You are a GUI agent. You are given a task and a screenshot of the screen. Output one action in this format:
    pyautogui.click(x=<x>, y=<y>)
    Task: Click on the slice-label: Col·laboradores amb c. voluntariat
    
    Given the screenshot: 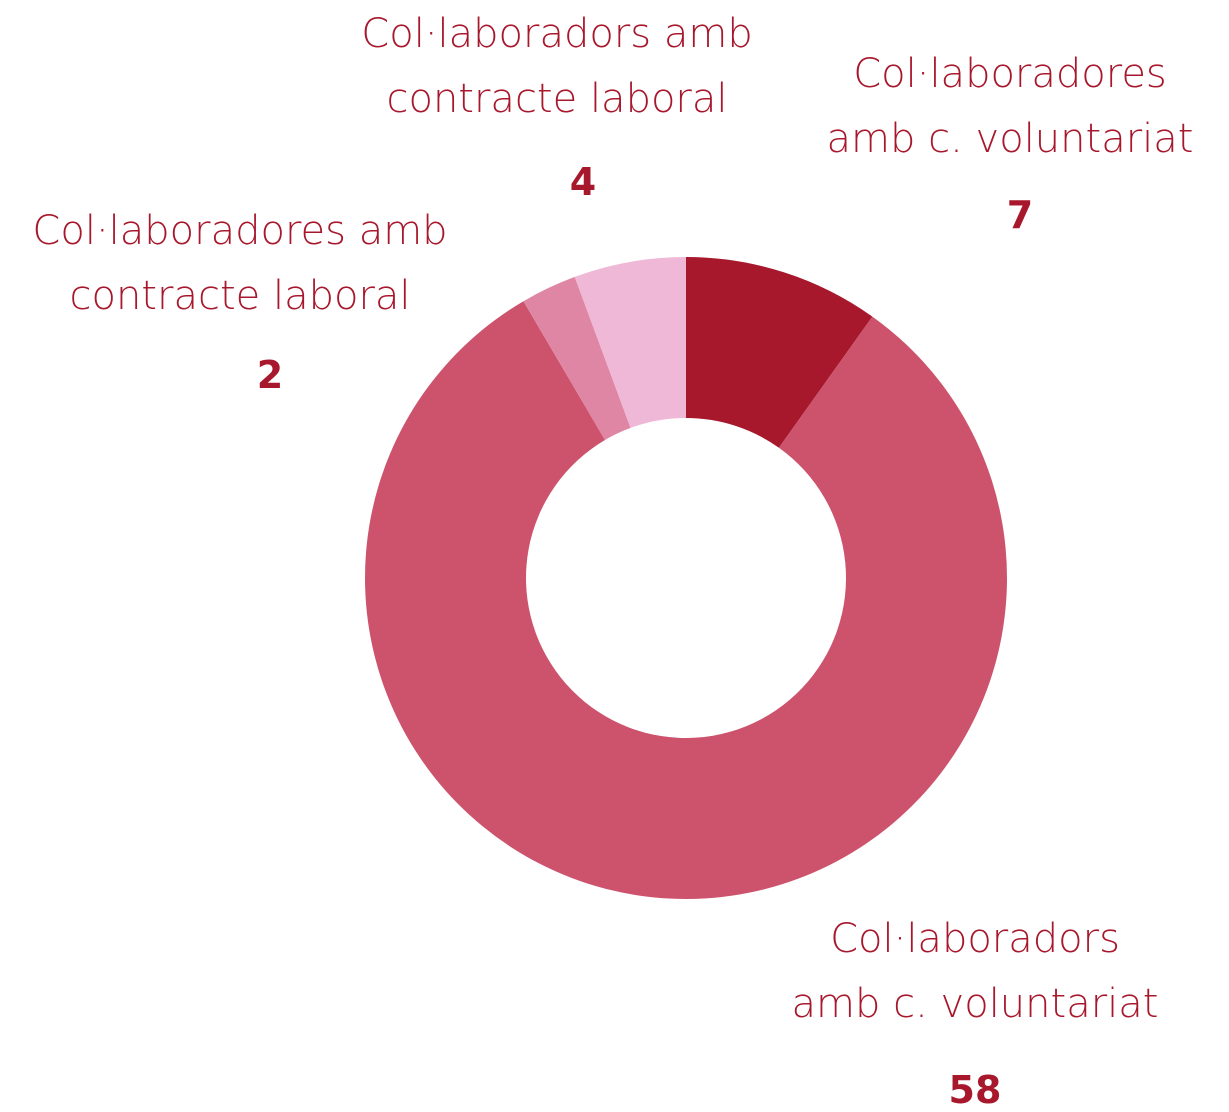 What is the action you would take?
    pyautogui.click(x=1010, y=106)
    